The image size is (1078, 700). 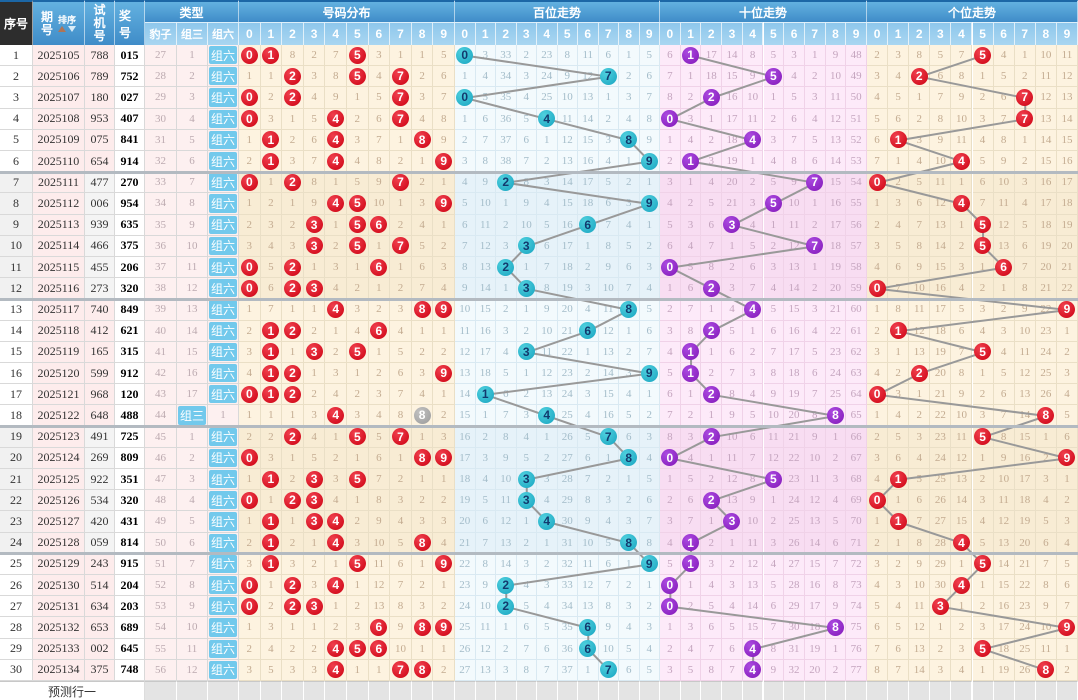 I want to click on dist-cell: 4, so click(x=336, y=140).